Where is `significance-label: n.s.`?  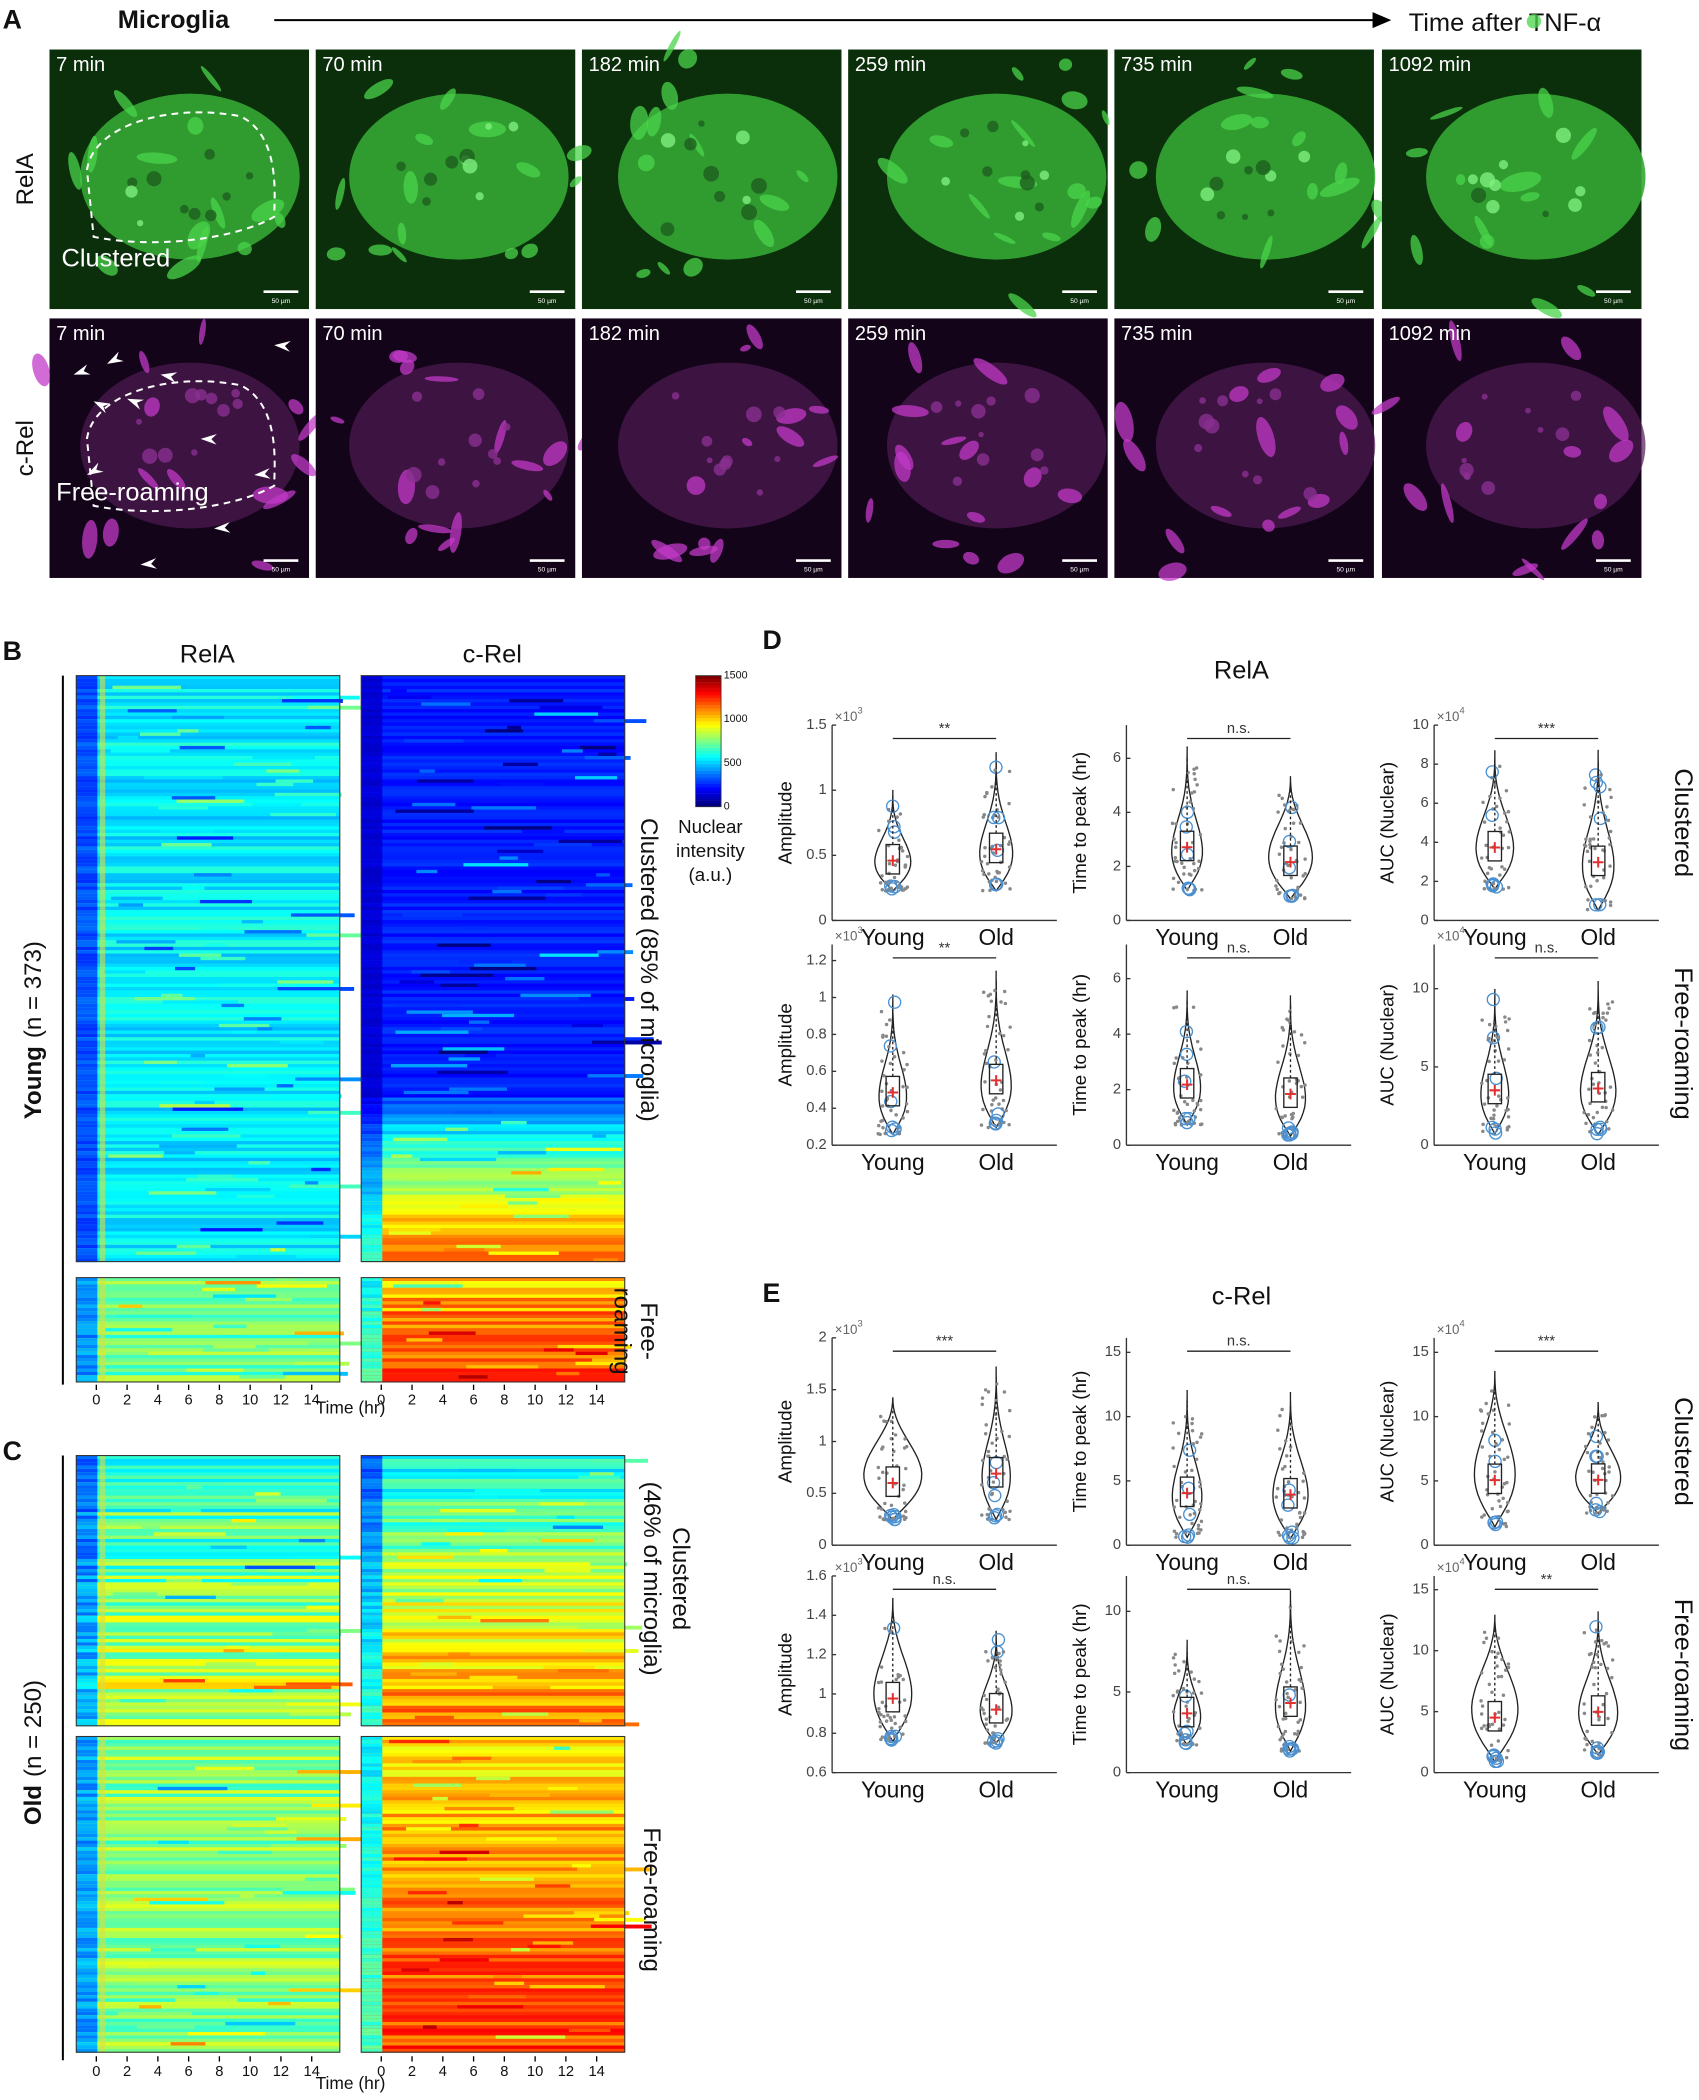 significance-label: n.s. is located at coordinates (1239, 1580).